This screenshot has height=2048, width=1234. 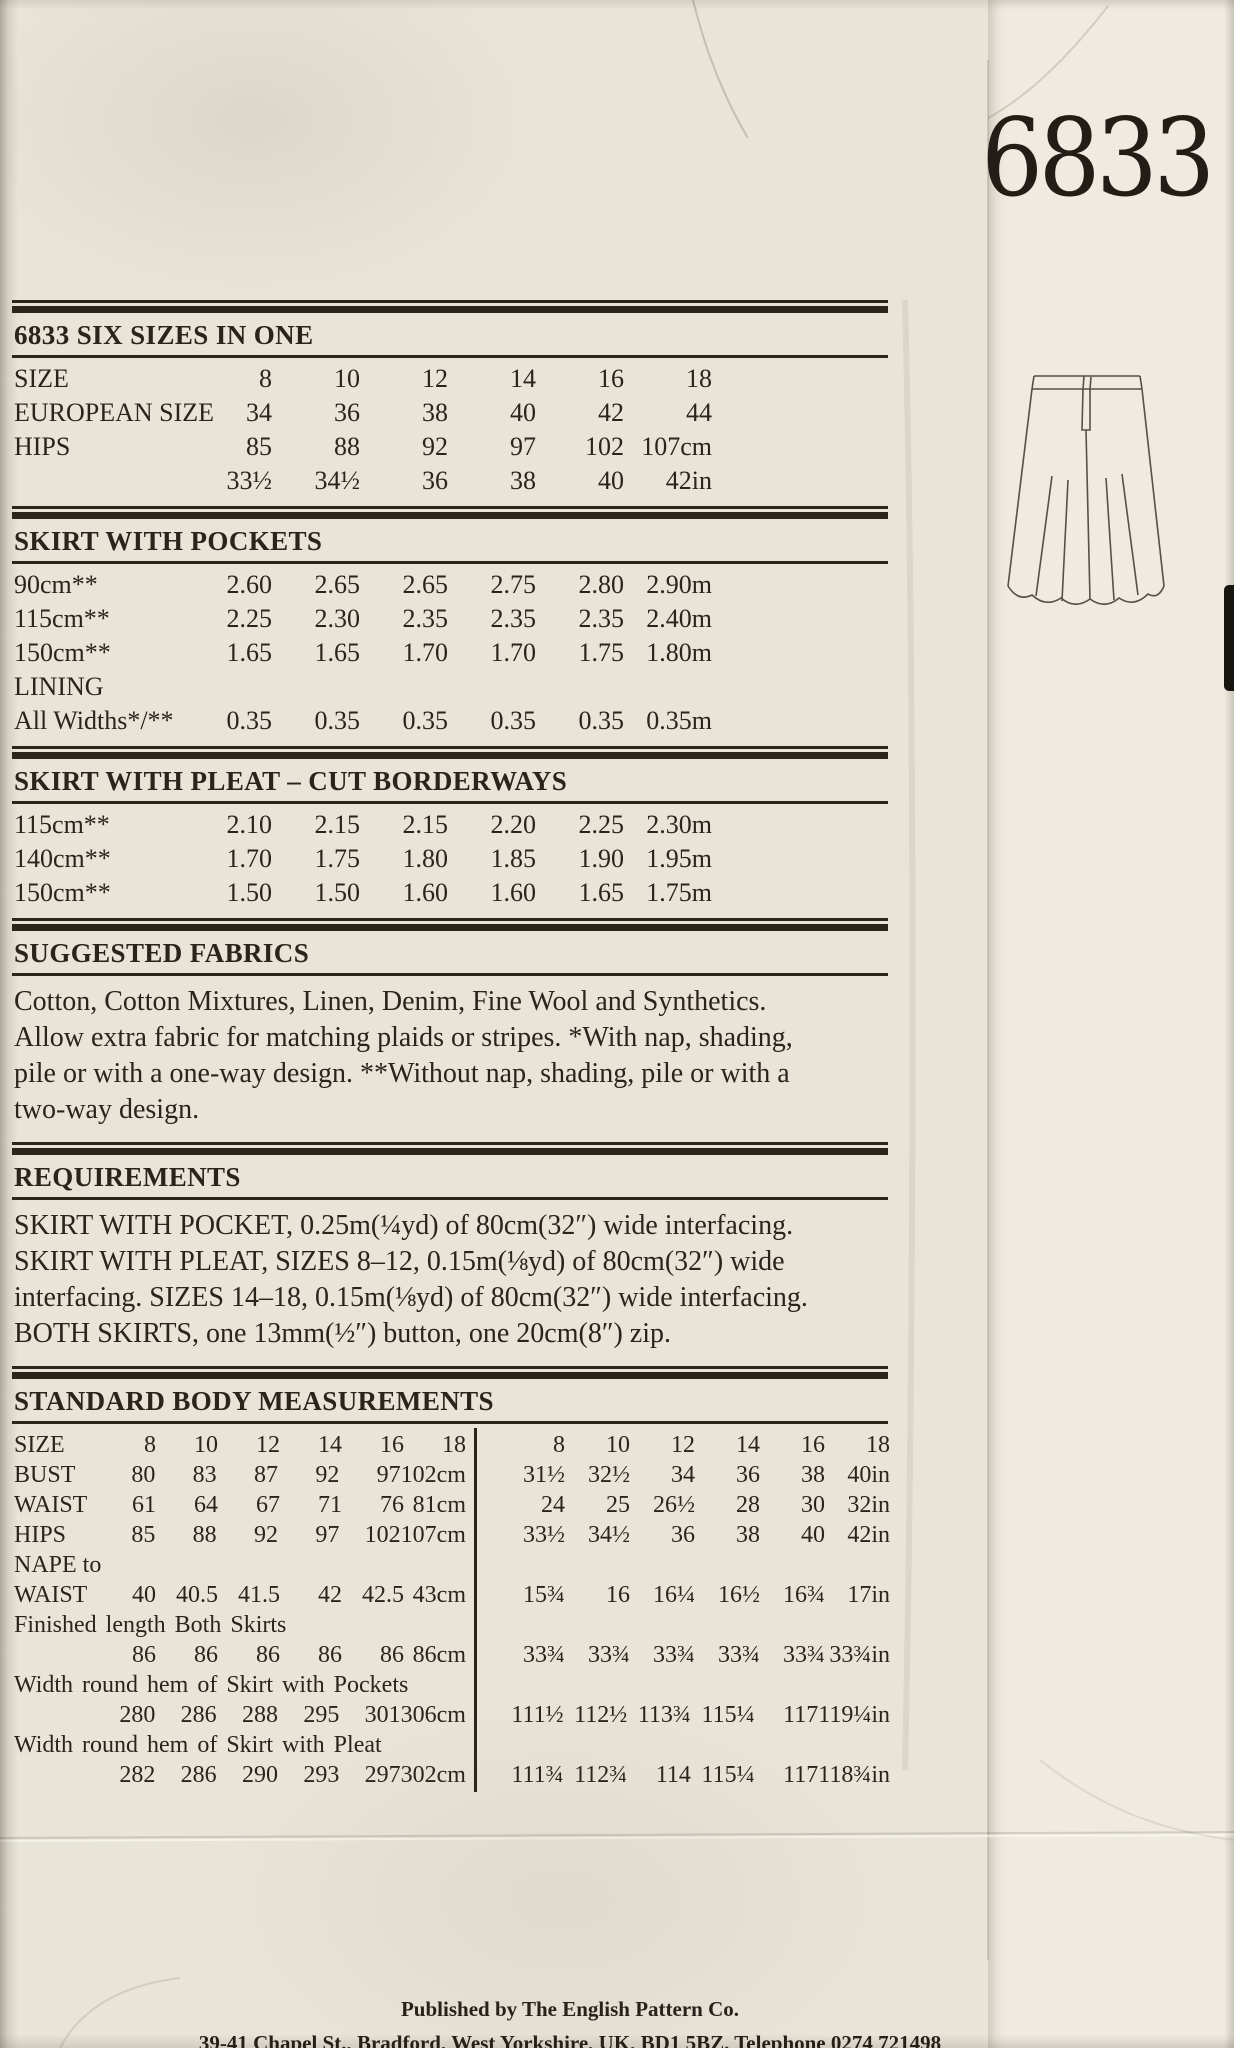 What do you see at coordinates (143, 1475) in the screenshot?
I see `table-cell: 80` at bounding box center [143, 1475].